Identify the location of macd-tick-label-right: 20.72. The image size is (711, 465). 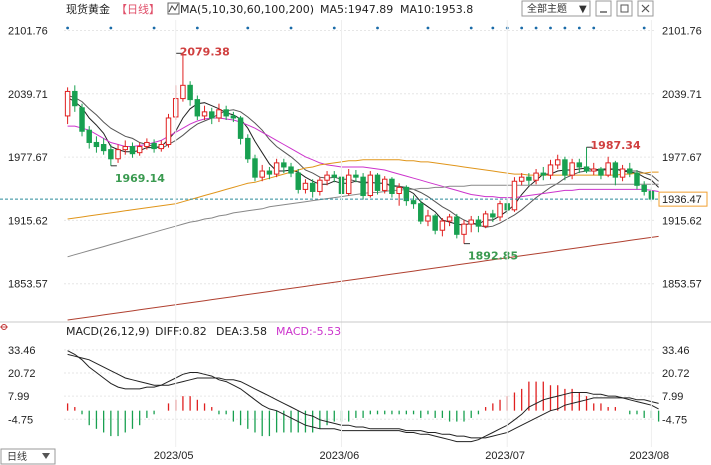
(676, 374).